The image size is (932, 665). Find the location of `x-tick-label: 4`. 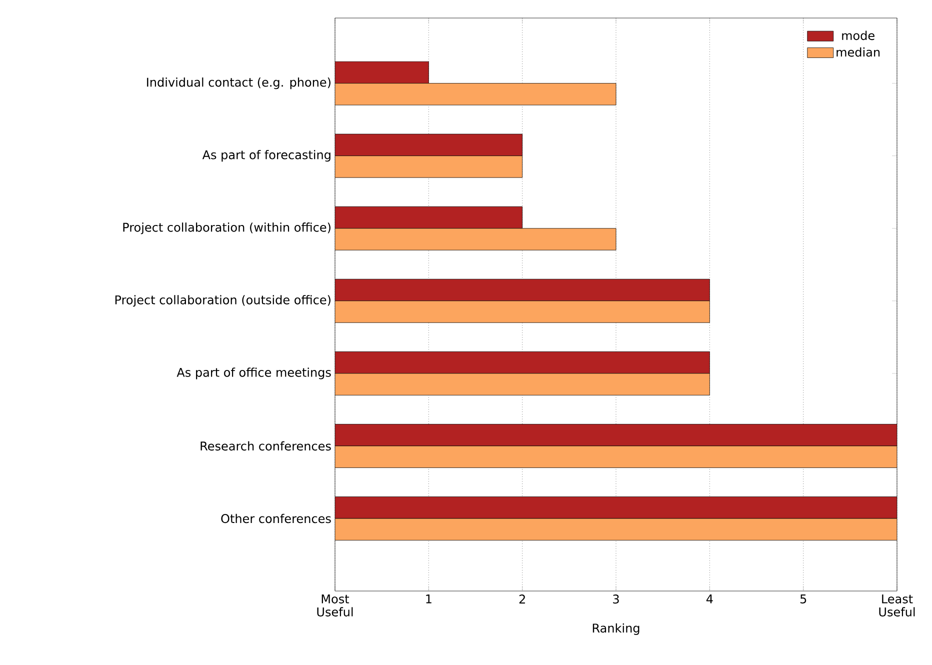

x-tick-label: 4 is located at coordinates (709, 599).